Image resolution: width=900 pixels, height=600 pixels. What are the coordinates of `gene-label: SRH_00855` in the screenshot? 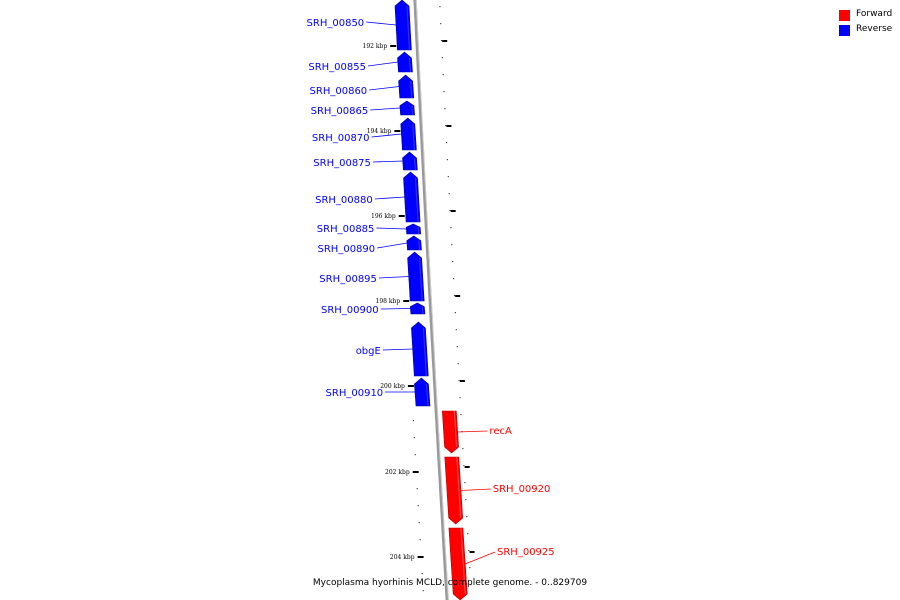 It's located at (337, 67).